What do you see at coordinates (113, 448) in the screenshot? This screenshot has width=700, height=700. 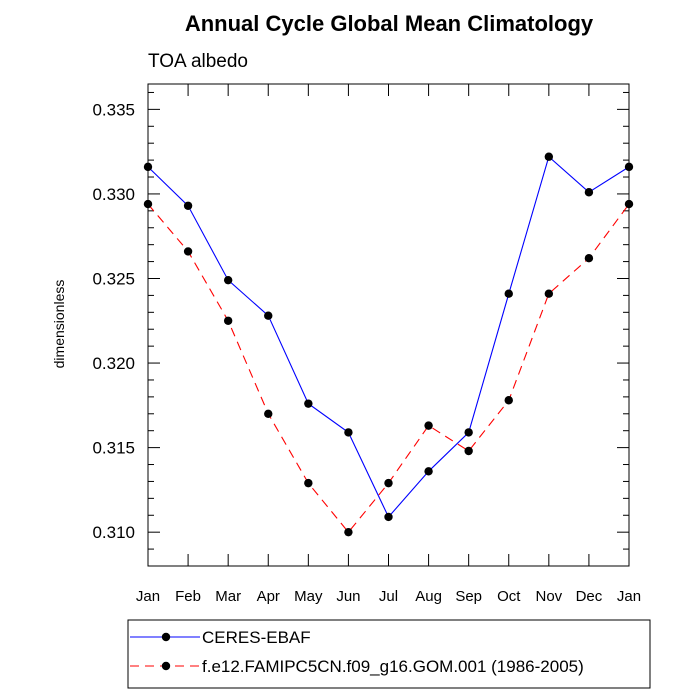 I see `y-tick-label: 0.315` at bounding box center [113, 448].